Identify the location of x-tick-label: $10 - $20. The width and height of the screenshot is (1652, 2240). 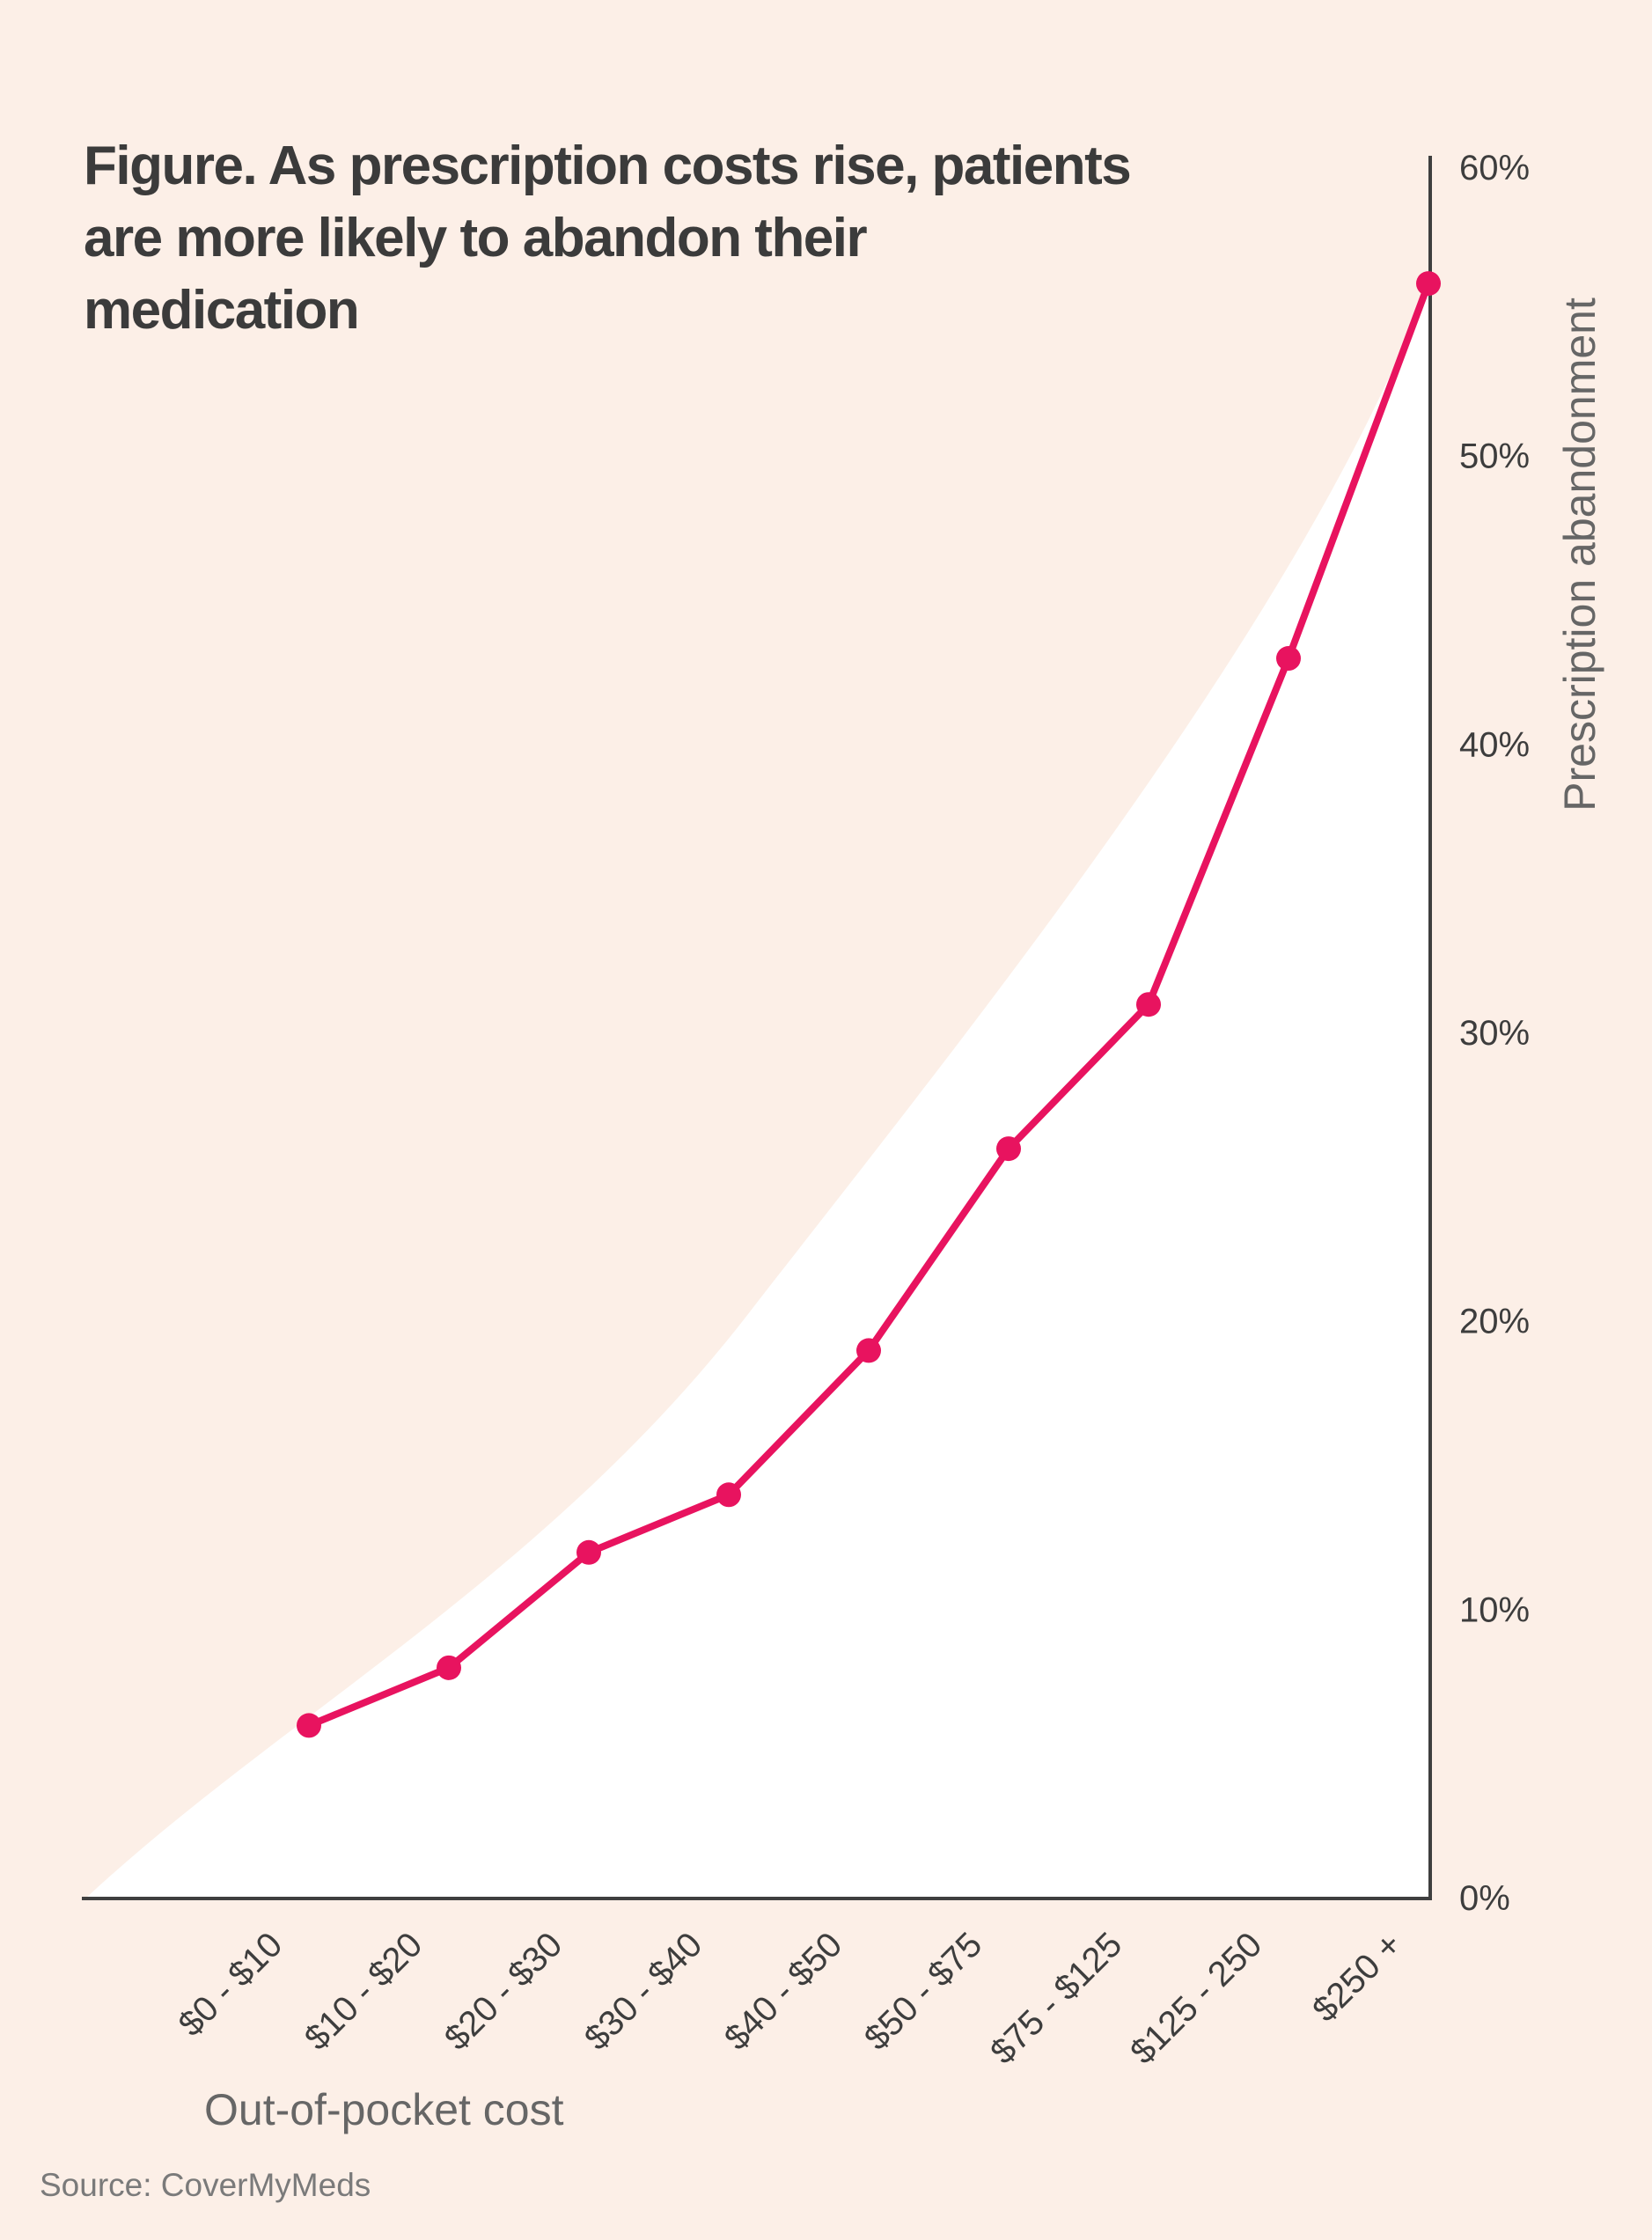
(363, 1991).